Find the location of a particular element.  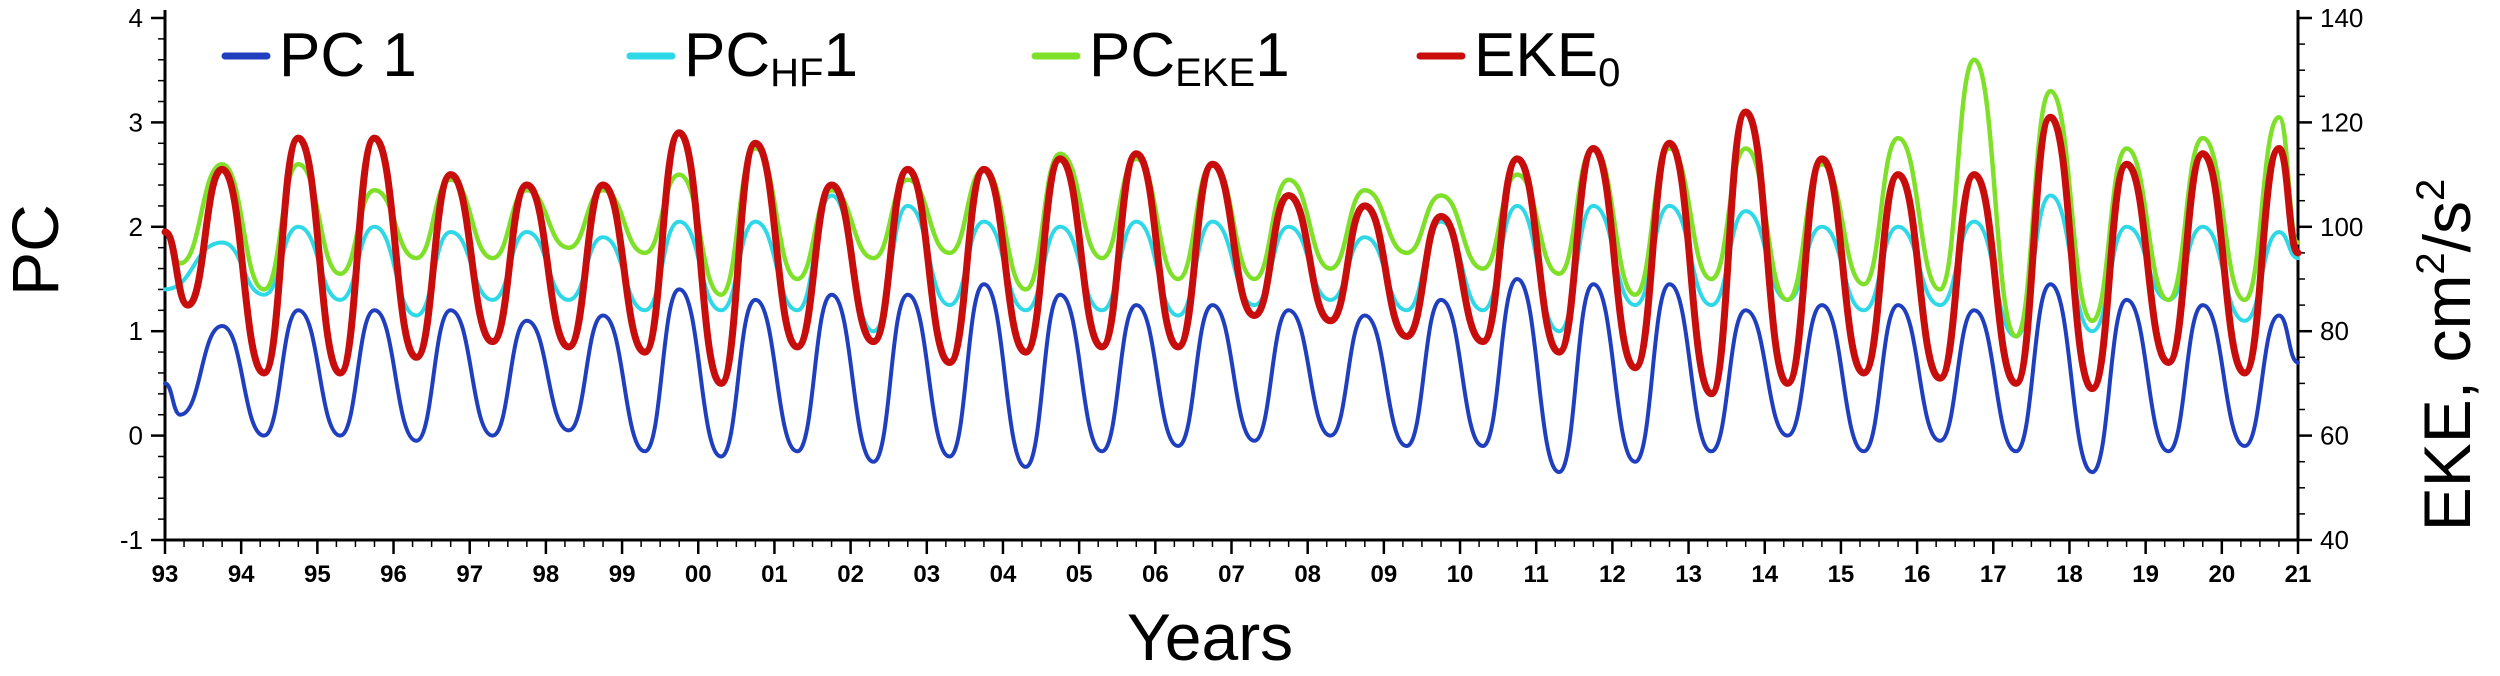

x-tick-label: 95 is located at coordinates (317, 574).